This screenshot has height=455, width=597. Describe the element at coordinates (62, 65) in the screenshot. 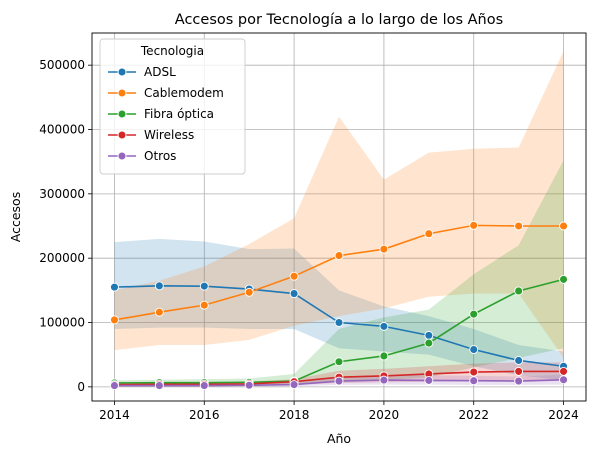

I see `y-tick-label: 500000` at that location.